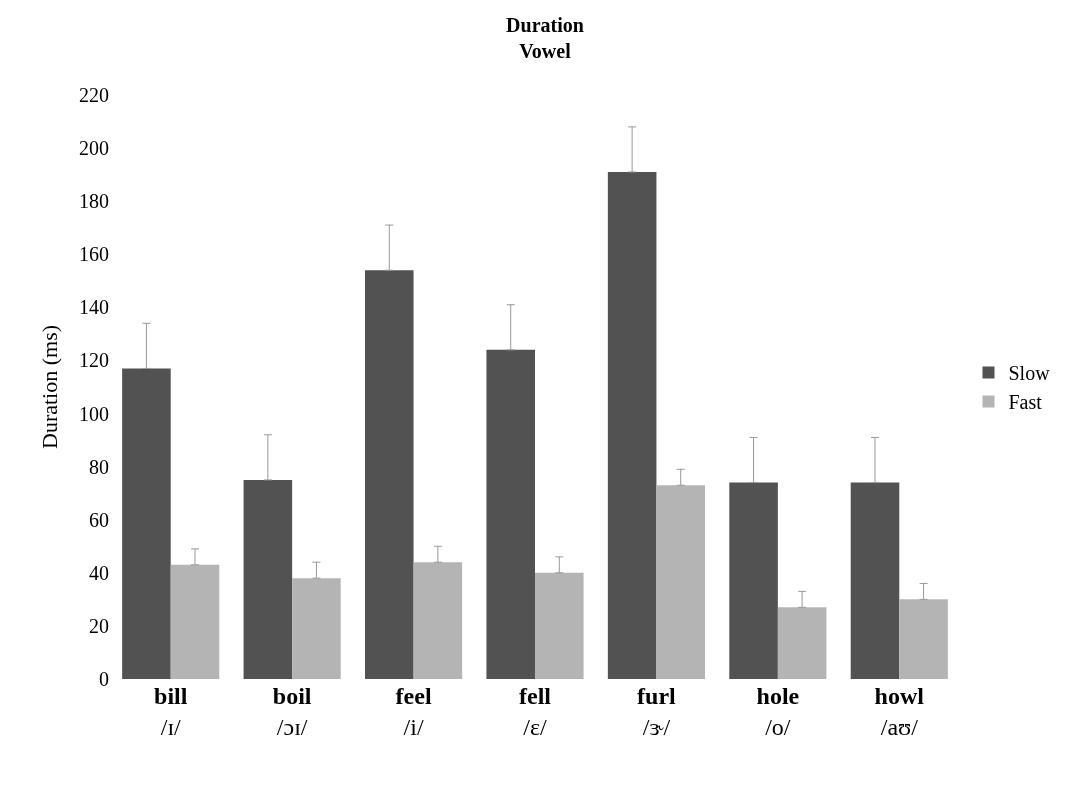  What do you see at coordinates (99, 625) in the screenshot?
I see `y-tick-label: 20` at bounding box center [99, 625].